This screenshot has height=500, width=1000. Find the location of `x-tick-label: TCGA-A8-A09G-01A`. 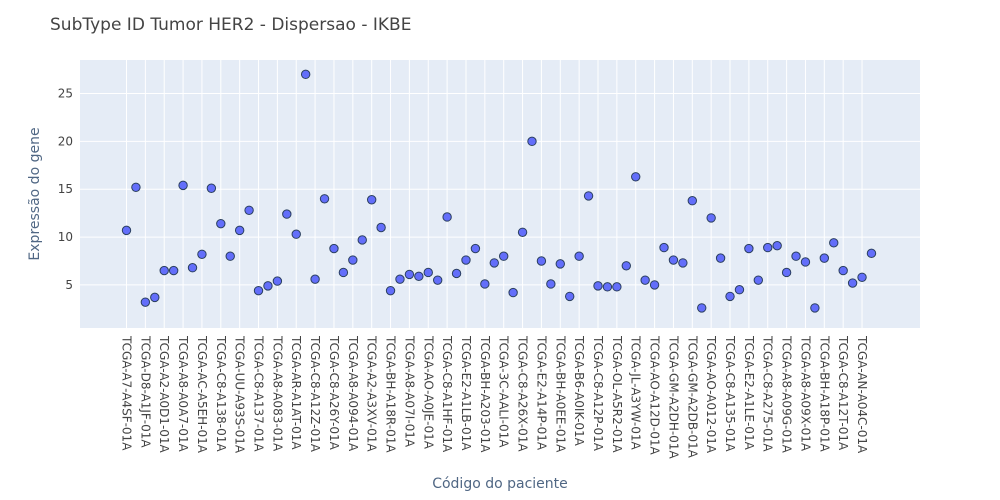

x-tick-label: TCGA-A8-A09G-01A is located at coordinates (787, 394).